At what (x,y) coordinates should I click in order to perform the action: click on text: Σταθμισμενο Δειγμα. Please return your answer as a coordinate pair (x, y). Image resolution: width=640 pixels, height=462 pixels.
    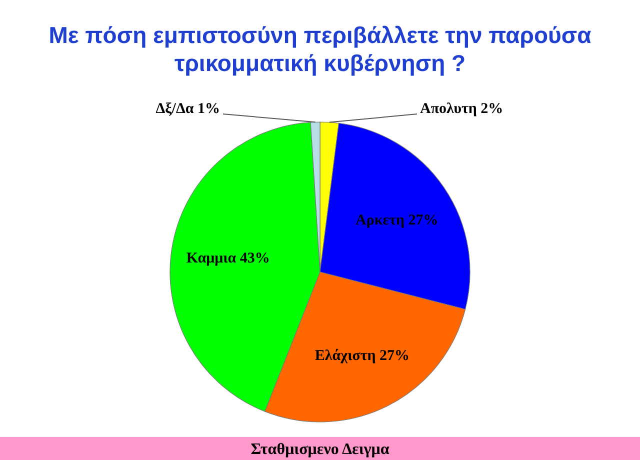
    Looking at the image, I should click on (320, 449).